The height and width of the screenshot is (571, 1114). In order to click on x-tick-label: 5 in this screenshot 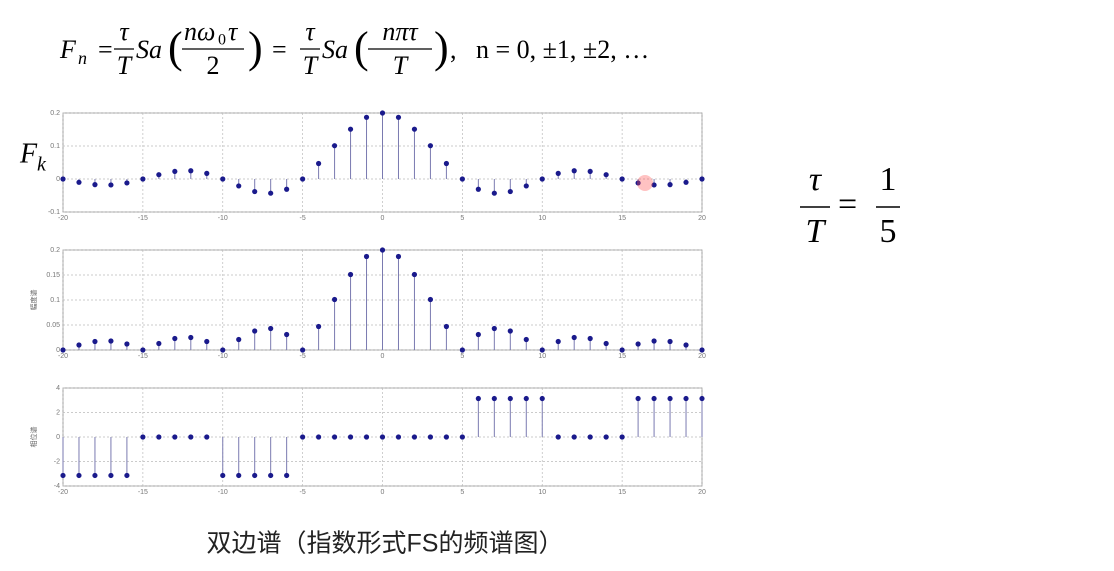, I will do `click(462, 492)`.